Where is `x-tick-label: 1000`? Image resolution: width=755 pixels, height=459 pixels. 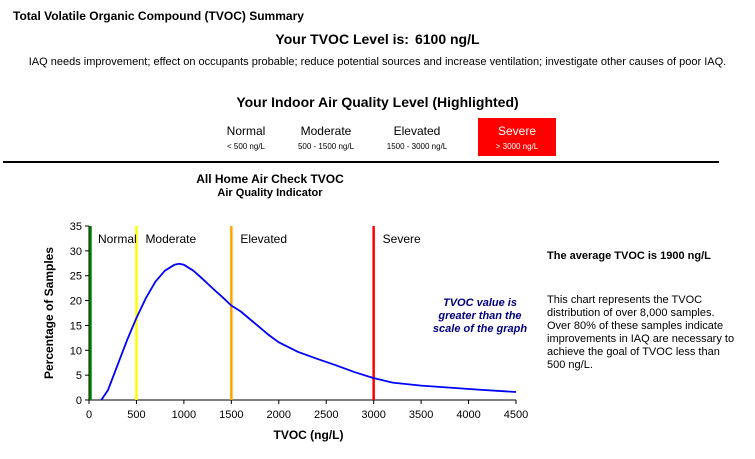
x-tick-label: 1000 is located at coordinates (184, 415).